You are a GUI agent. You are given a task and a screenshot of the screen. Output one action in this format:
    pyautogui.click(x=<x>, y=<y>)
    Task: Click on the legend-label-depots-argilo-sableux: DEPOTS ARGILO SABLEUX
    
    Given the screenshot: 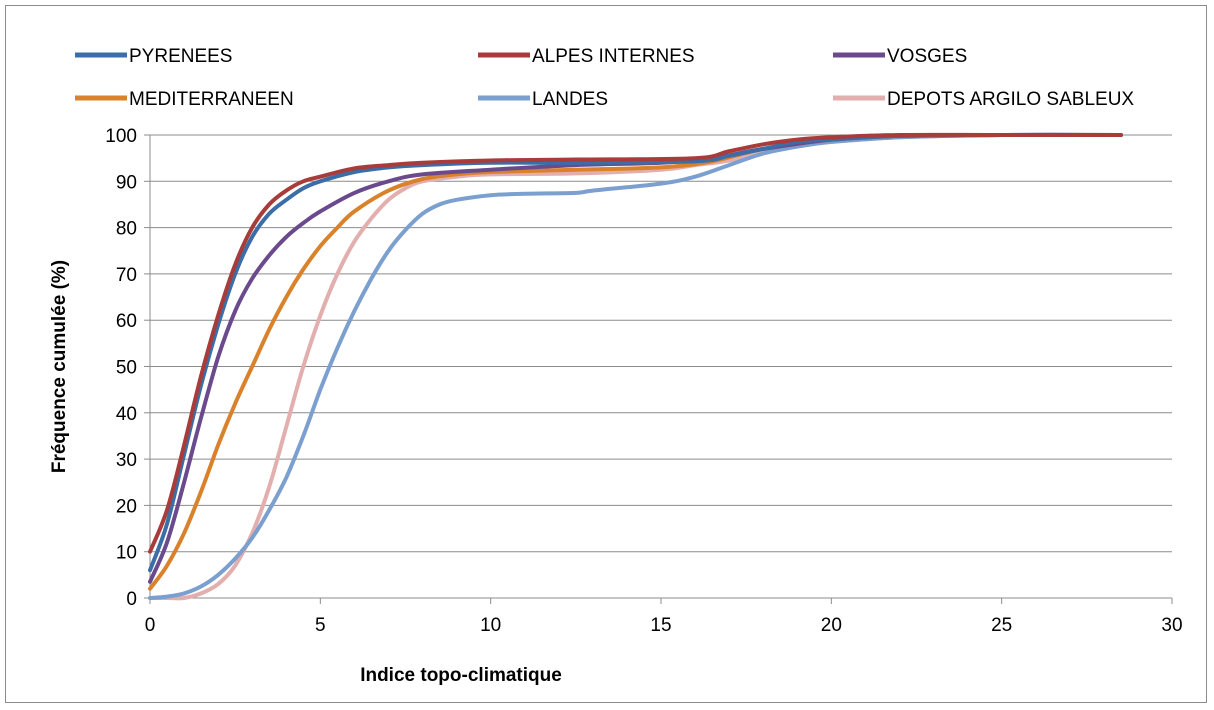 What is the action you would take?
    pyautogui.click(x=1010, y=99)
    